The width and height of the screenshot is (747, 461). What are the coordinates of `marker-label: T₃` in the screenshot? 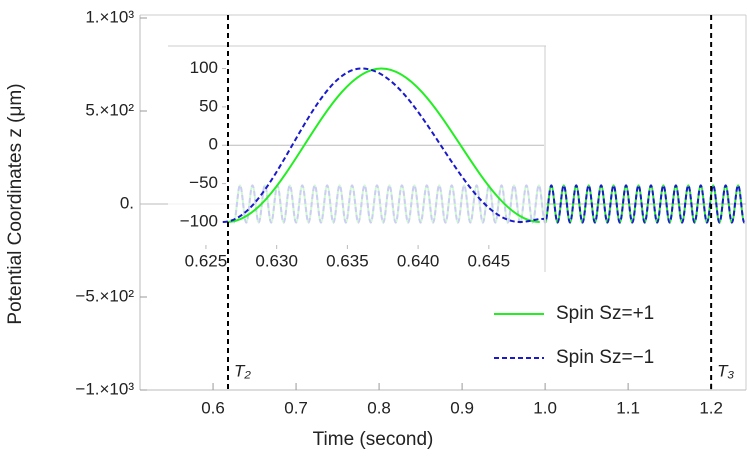 It's located at (725, 370).